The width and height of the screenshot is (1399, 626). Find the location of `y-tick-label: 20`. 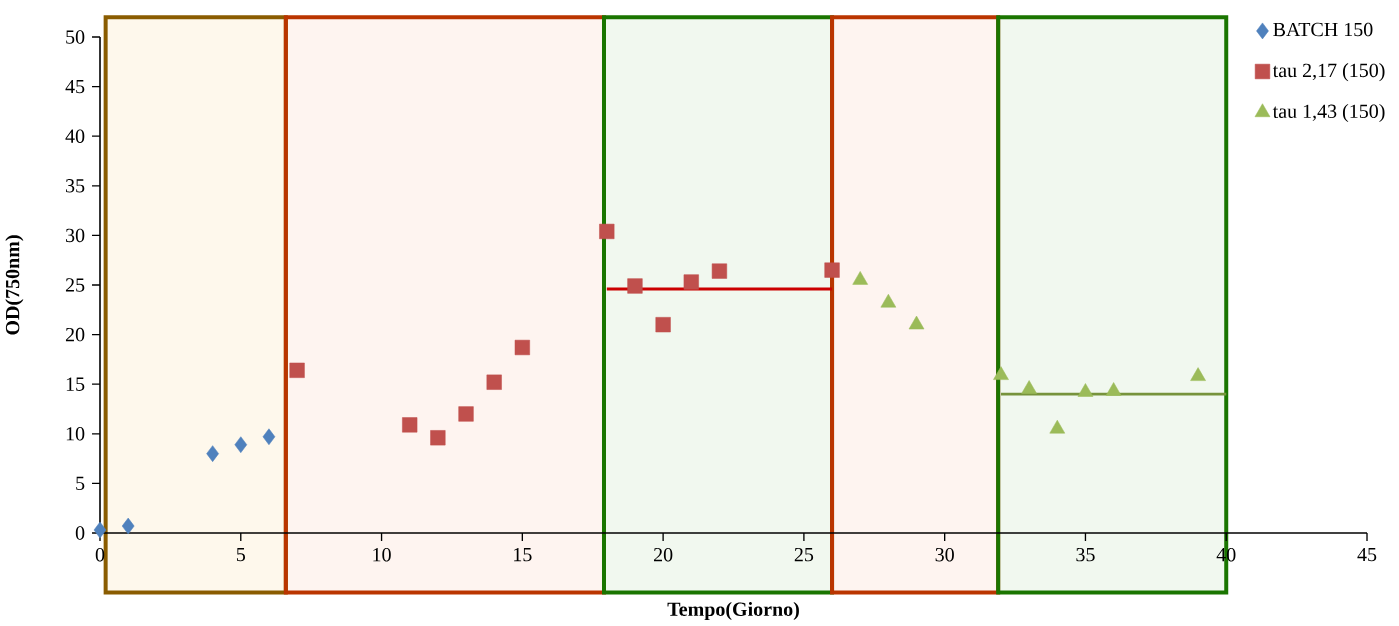

y-tick-label: 20 is located at coordinates (75, 334).